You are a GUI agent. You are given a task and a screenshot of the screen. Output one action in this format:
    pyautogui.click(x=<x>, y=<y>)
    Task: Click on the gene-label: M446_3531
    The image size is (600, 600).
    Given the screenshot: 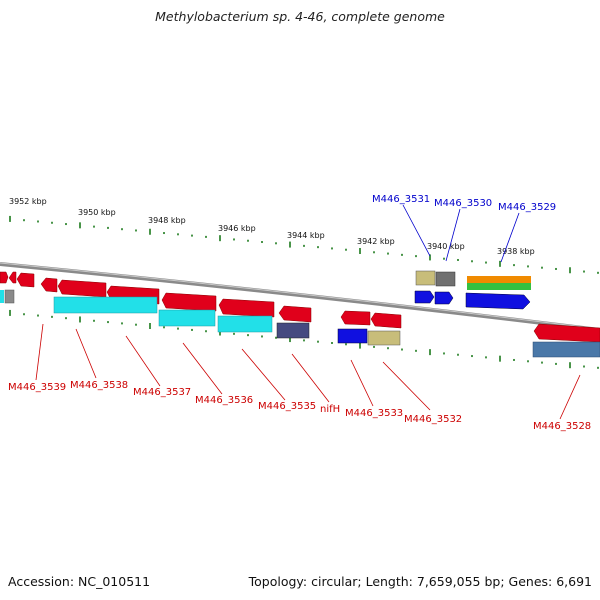 What is the action you would take?
    pyautogui.click(x=401, y=199)
    